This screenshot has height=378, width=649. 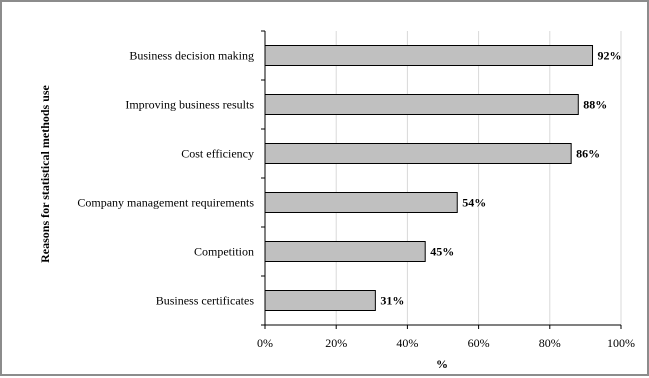 What do you see at coordinates (474, 203) in the screenshot?
I see `data-label-3: 54%` at bounding box center [474, 203].